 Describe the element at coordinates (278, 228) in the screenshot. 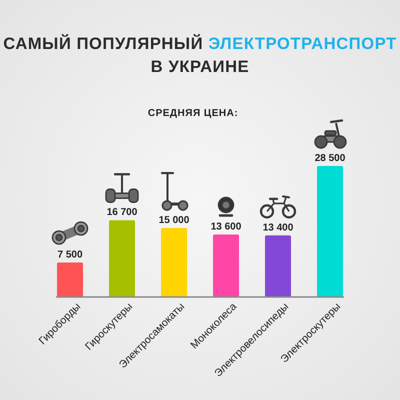

I see `data-label: 13 400` at that location.